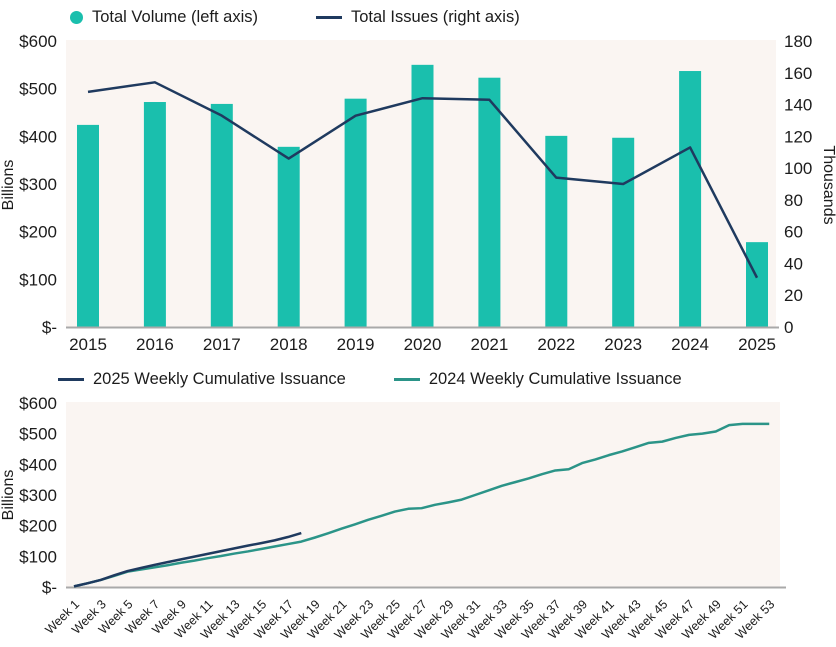 The image size is (836, 647). I want to click on year-tick-label: 2018, so click(289, 344).